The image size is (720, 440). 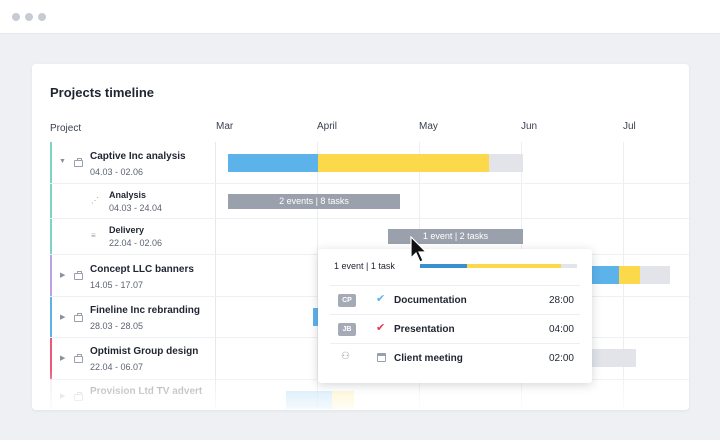 What do you see at coordinates (561, 329) in the screenshot?
I see `item-time: 04:00` at bounding box center [561, 329].